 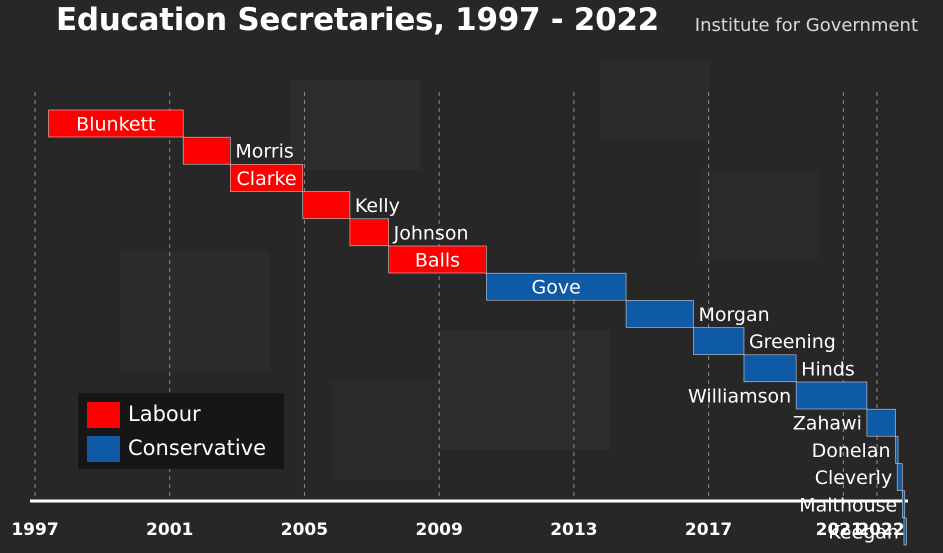 I want to click on bar-gove, so click(x=556, y=286).